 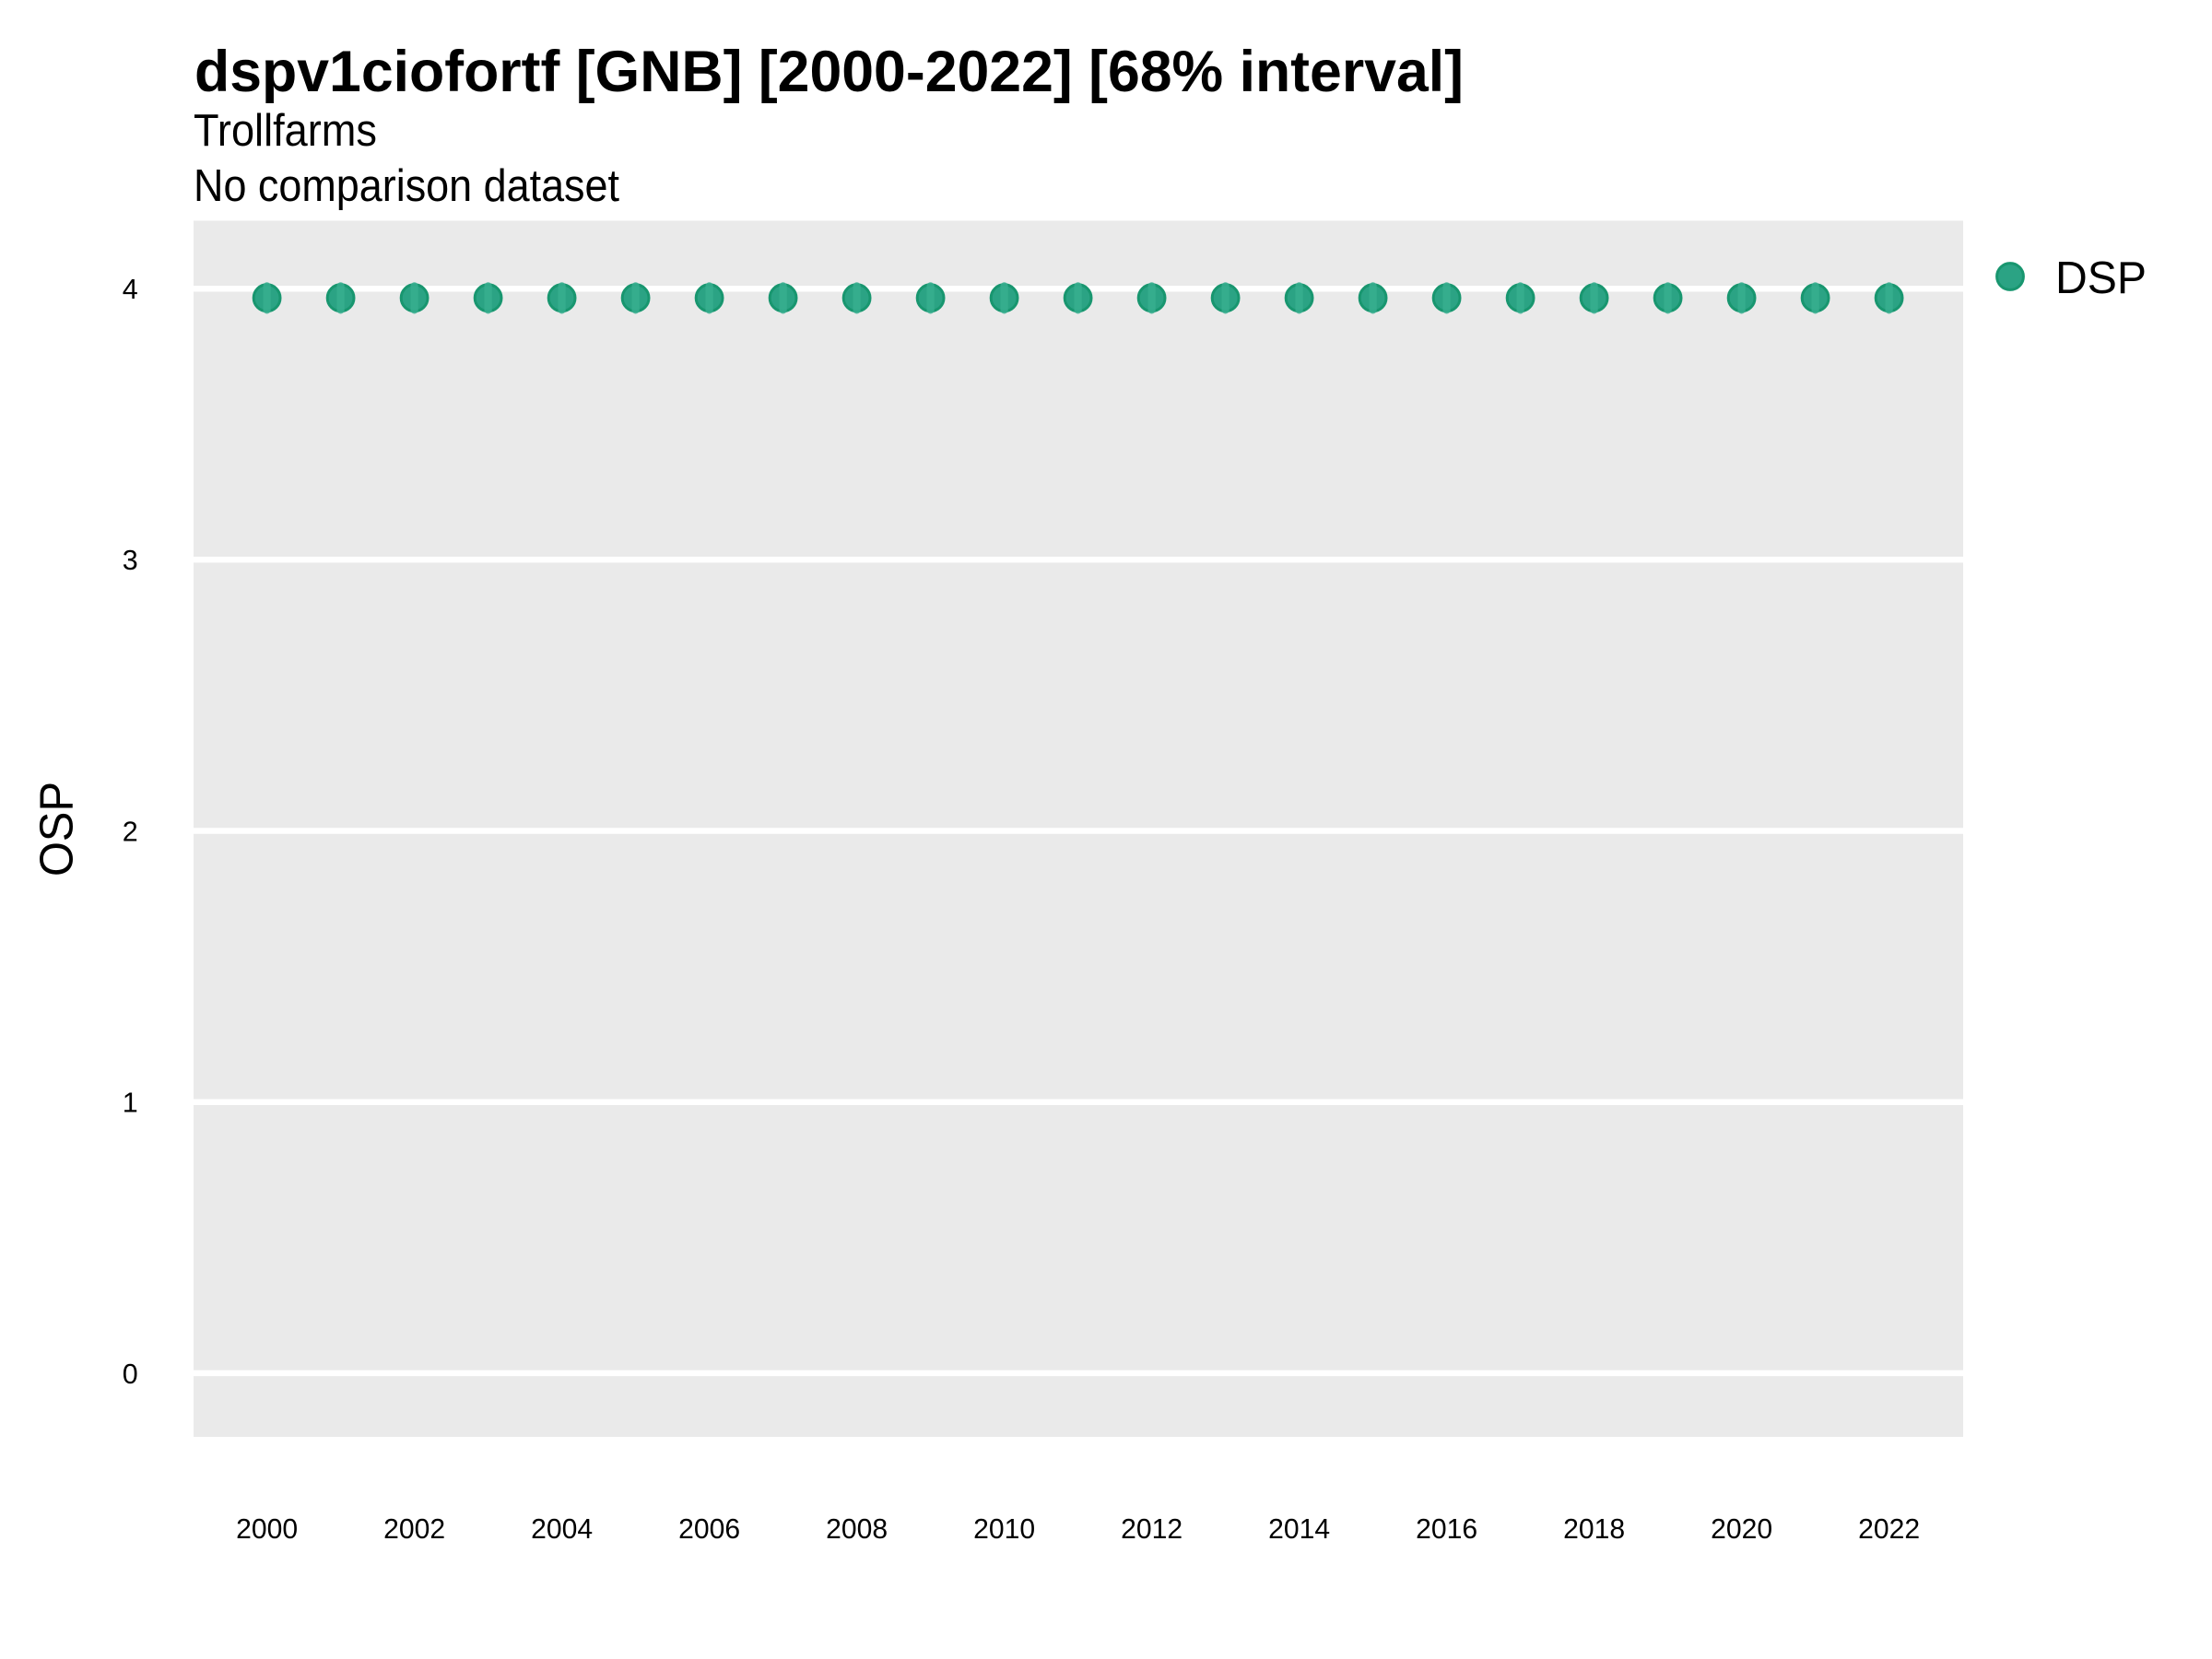 What do you see at coordinates (130, 831) in the screenshot?
I see `svg-text: 2` at bounding box center [130, 831].